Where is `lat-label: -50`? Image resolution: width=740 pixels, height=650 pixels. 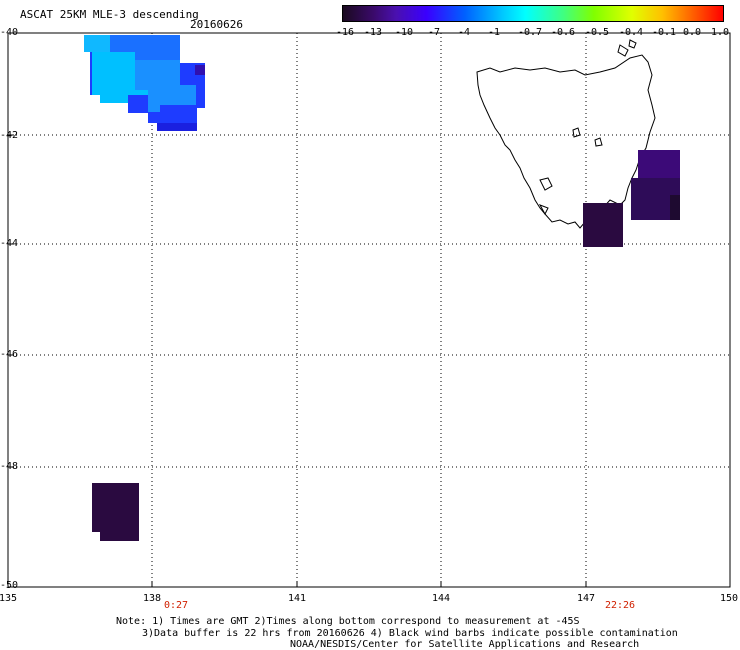 lat-label: -50 is located at coordinates (9, 585).